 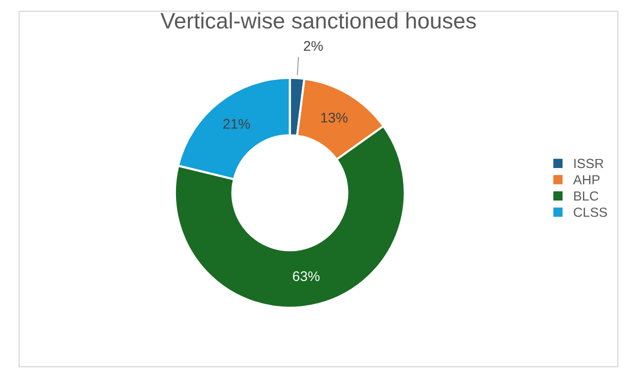 I want to click on legend-label: BLC, so click(x=586, y=196).